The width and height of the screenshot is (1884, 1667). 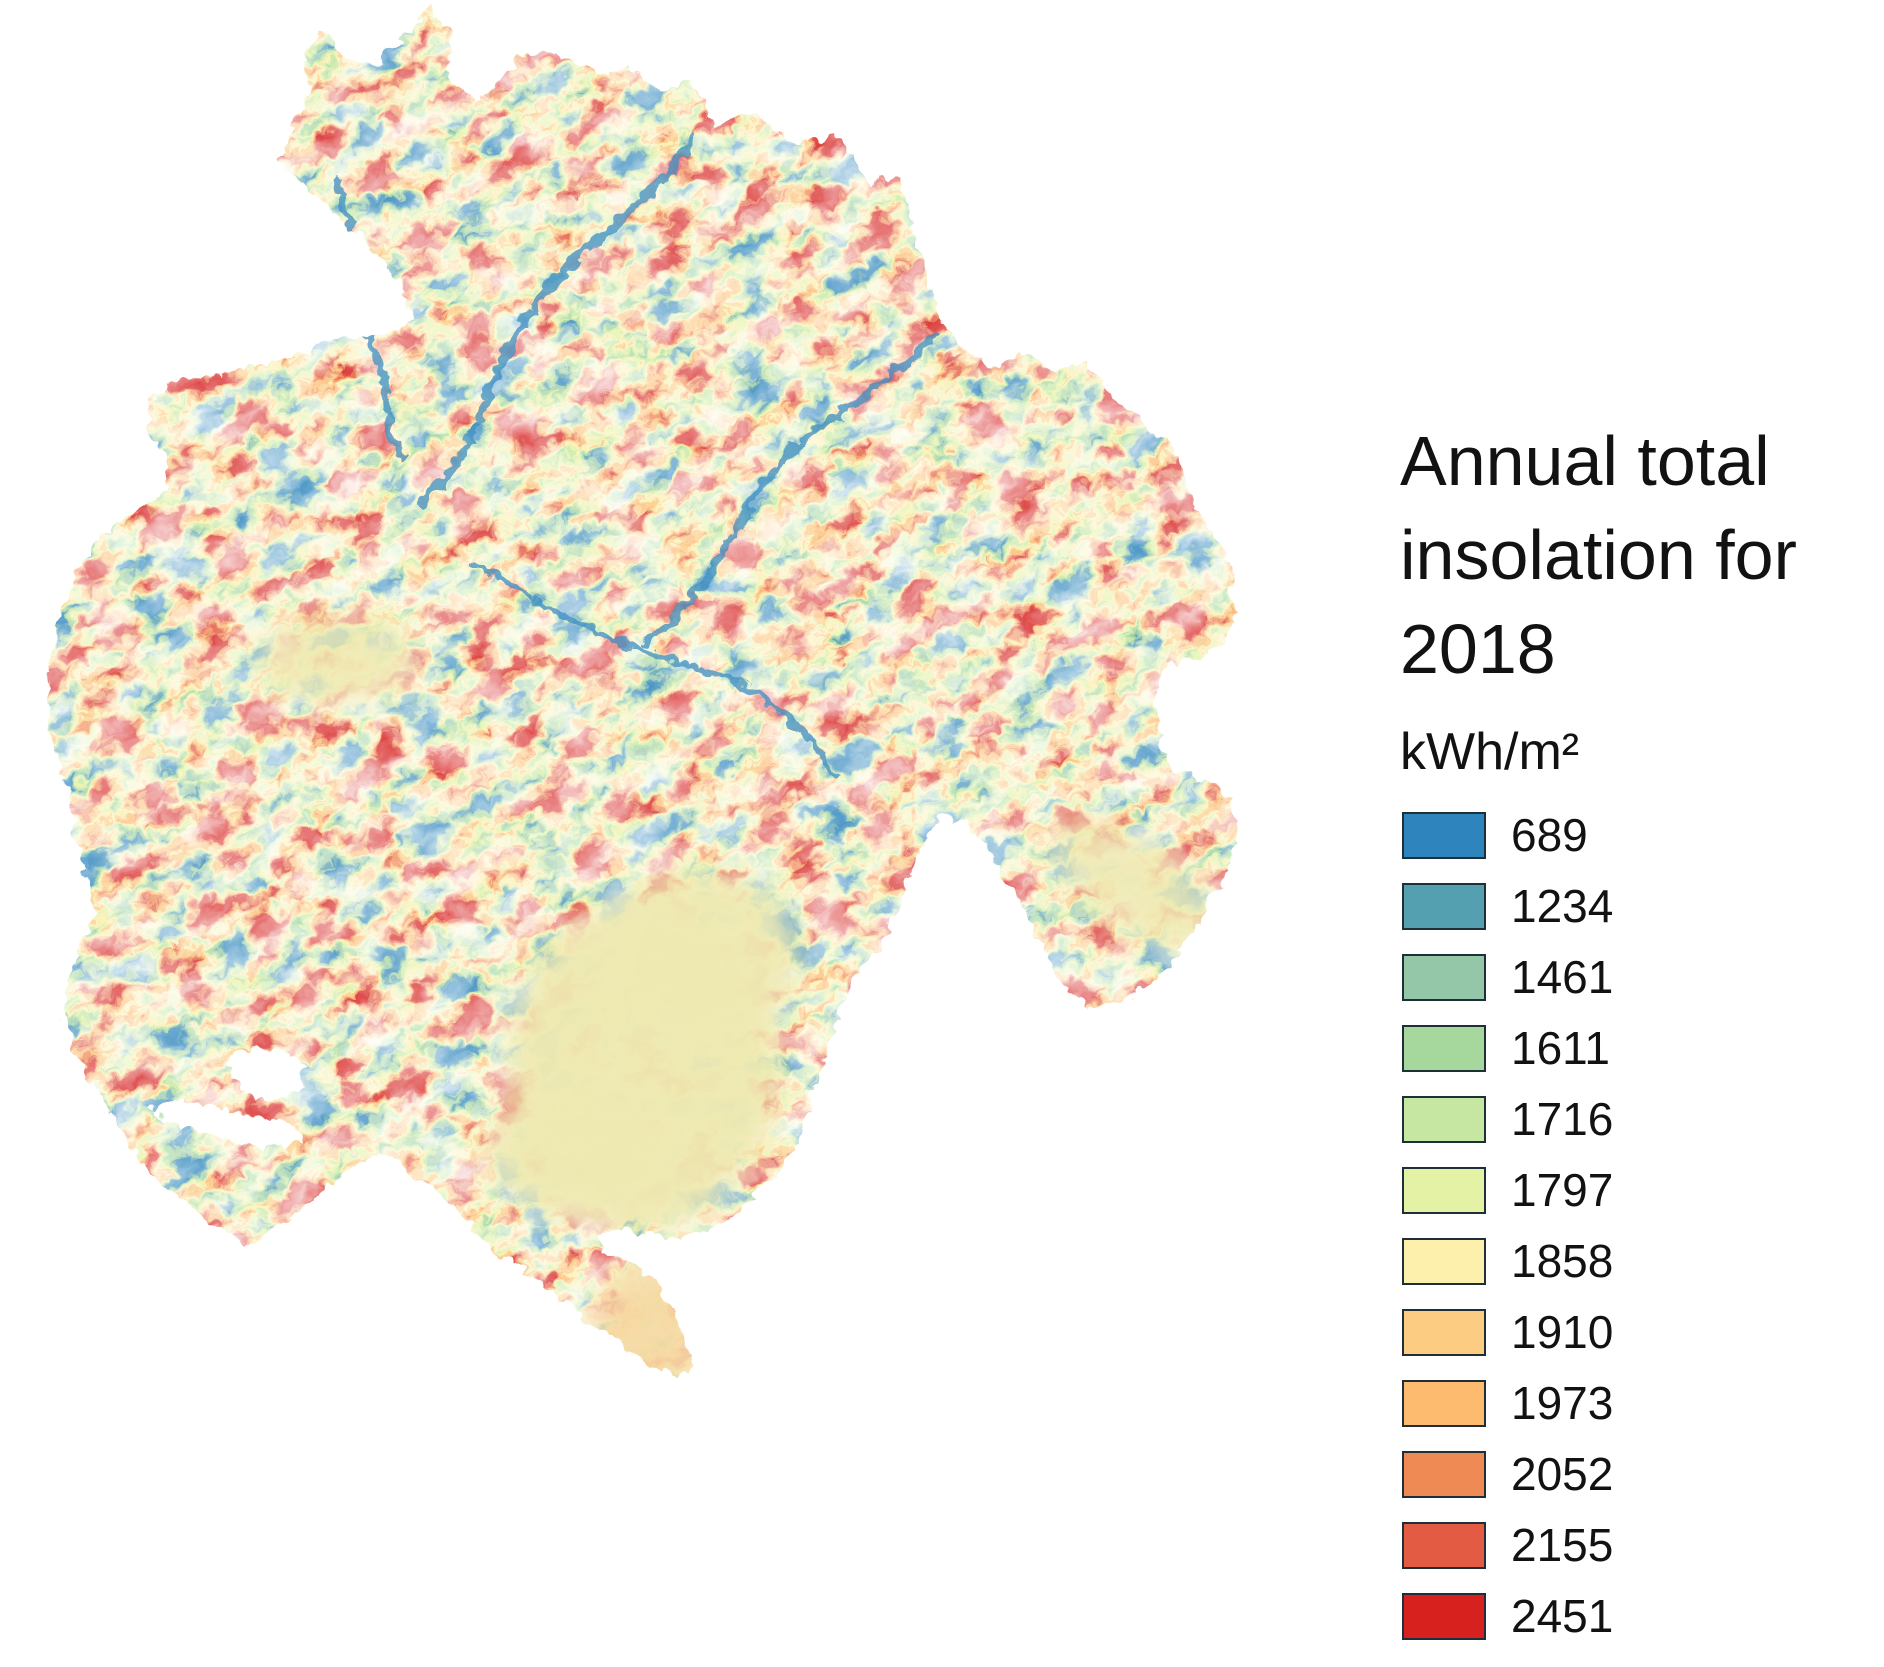 What do you see at coordinates (1562, 906) in the screenshot?
I see `legend-value-label: 1234` at bounding box center [1562, 906].